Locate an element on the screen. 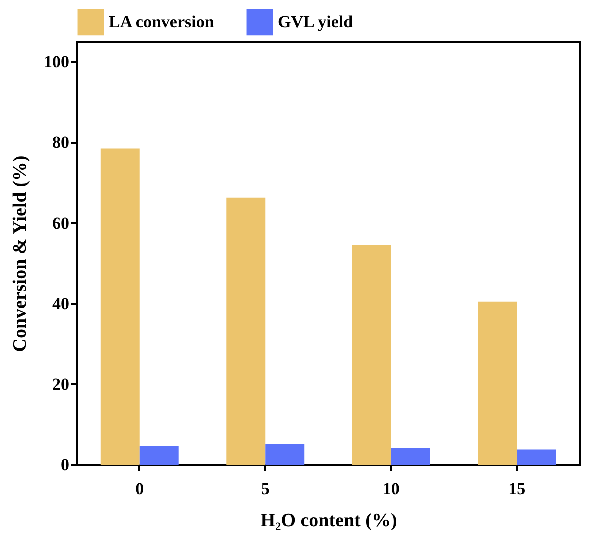  y-tick-label: 60 is located at coordinates (61, 223).